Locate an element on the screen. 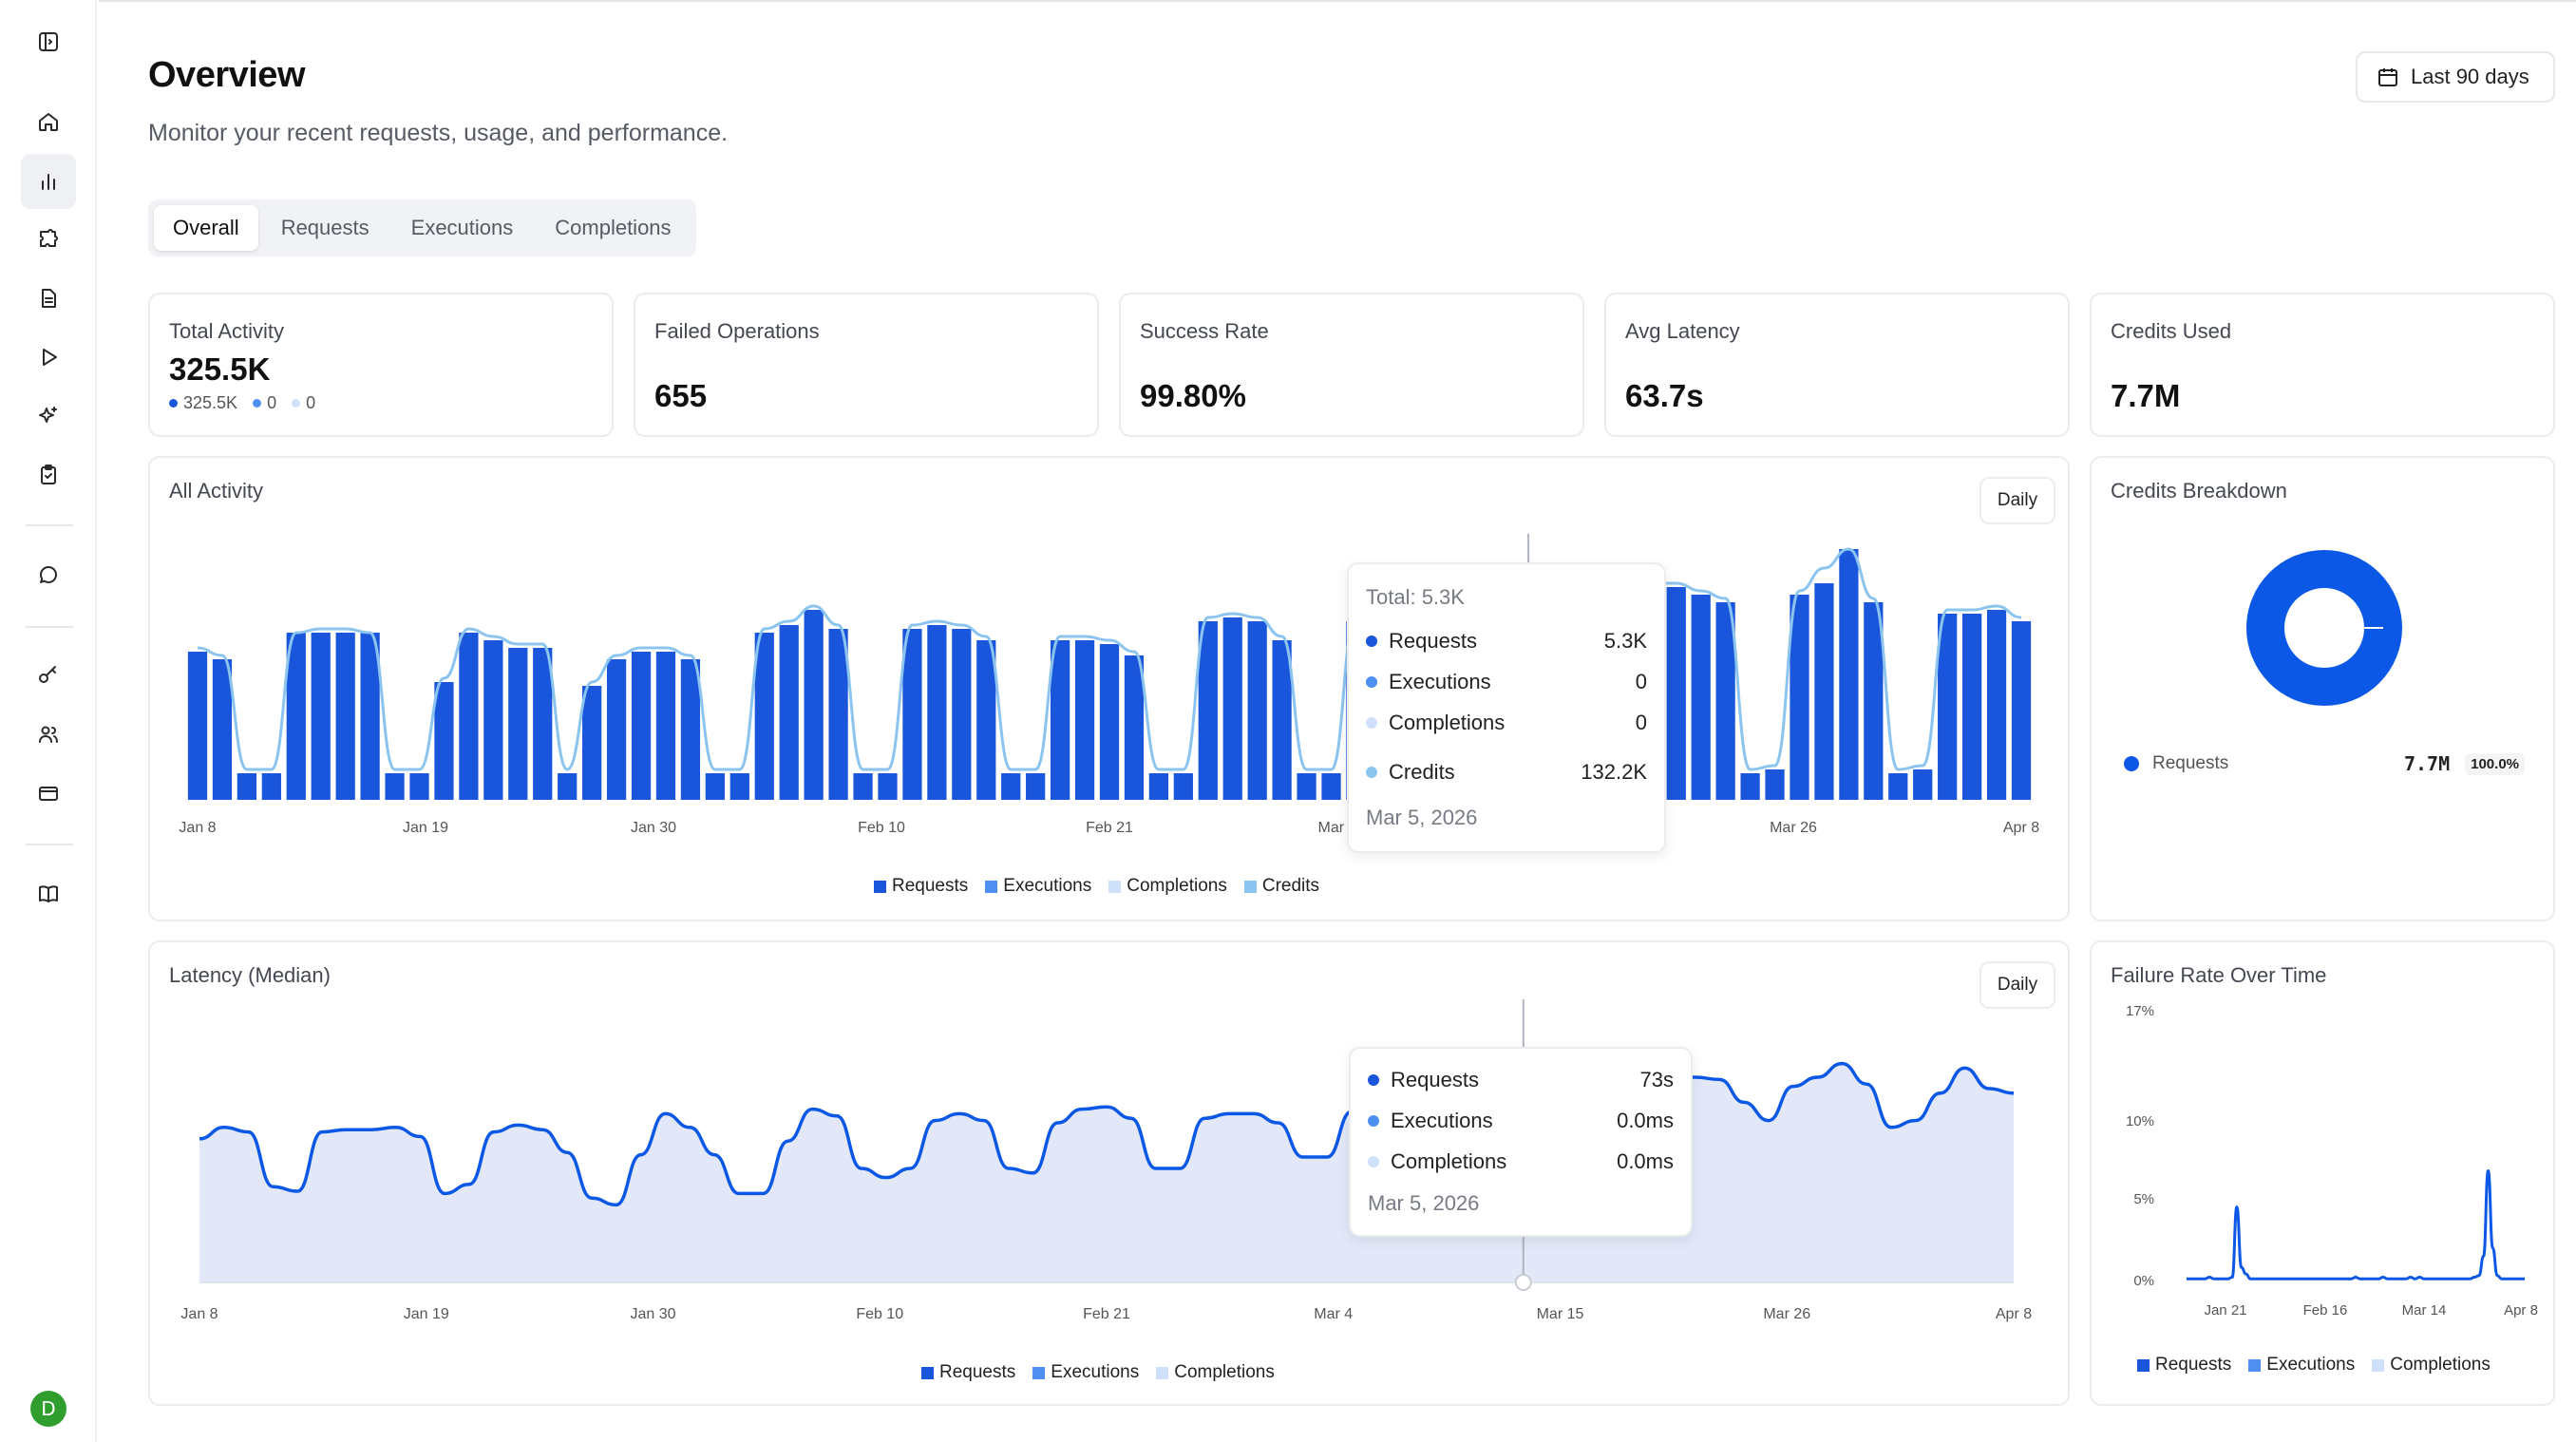 The image size is (2576, 1442). users-icon is located at coordinates (48, 734).